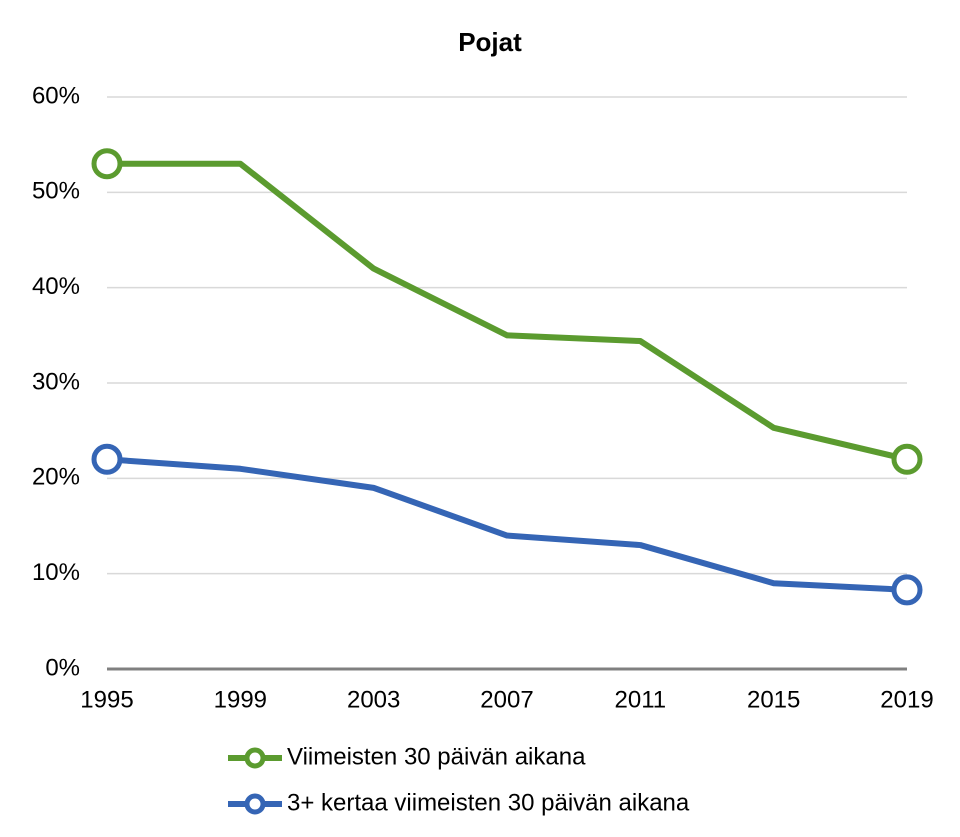 The image size is (960, 837). Describe the element at coordinates (490, 42) in the screenshot. I see `chart-title: Pojat` at that location.